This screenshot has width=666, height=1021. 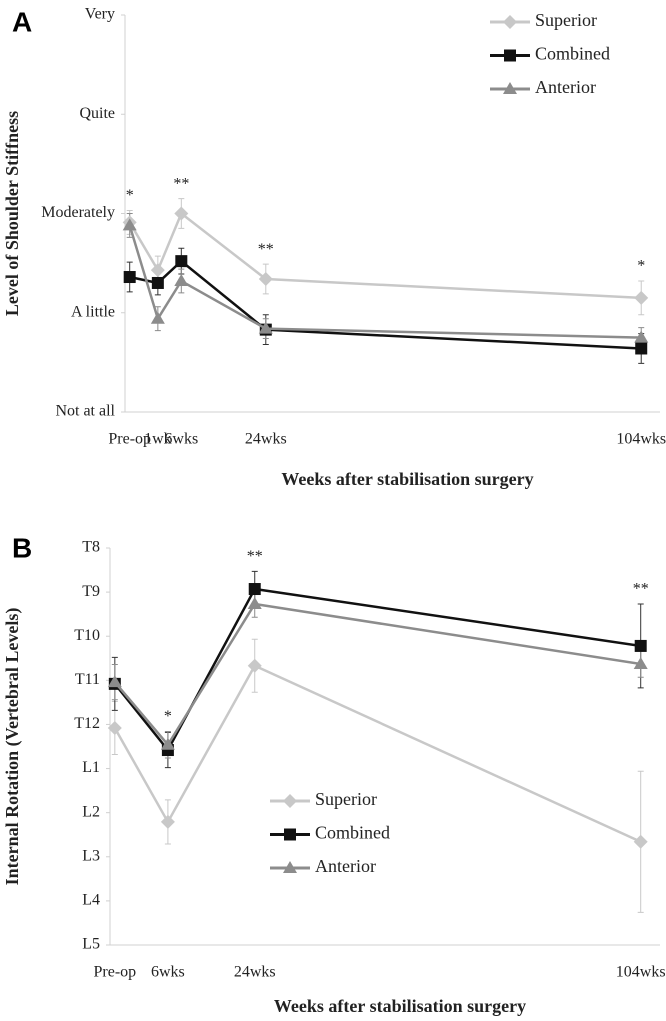 I want to click on y-tick-label: Moderately, so click(x=78, y=212).